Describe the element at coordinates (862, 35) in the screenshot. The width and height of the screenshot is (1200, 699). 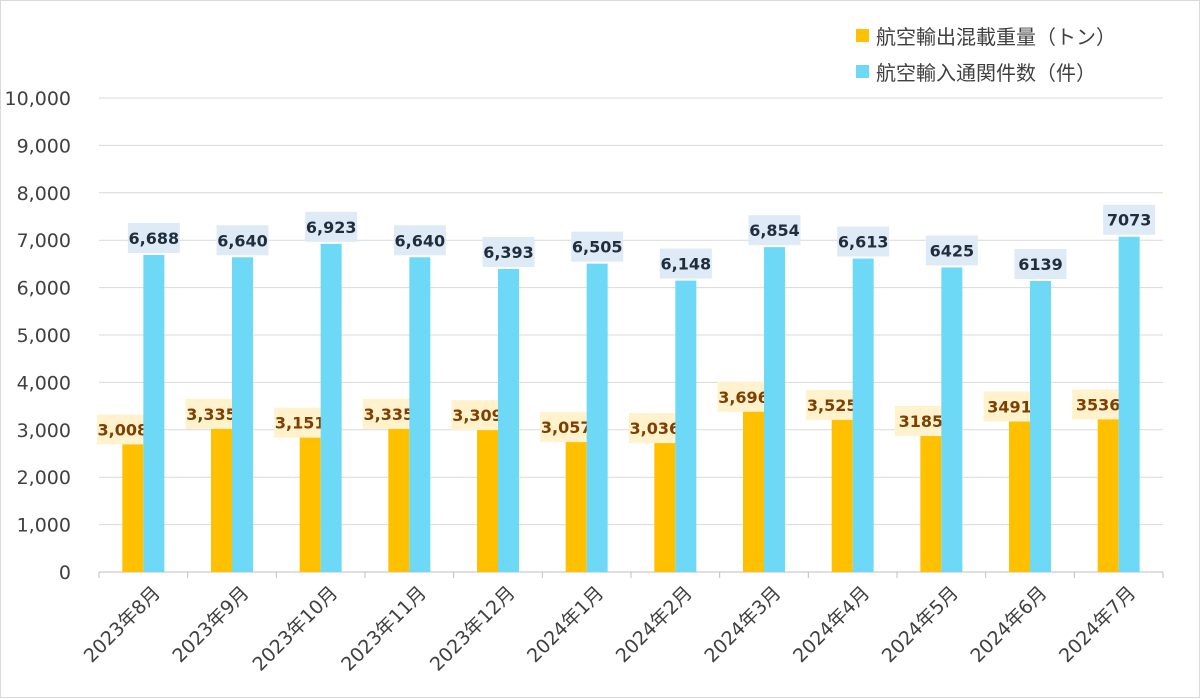
I see `legend-swatch-export-weight` at that location.